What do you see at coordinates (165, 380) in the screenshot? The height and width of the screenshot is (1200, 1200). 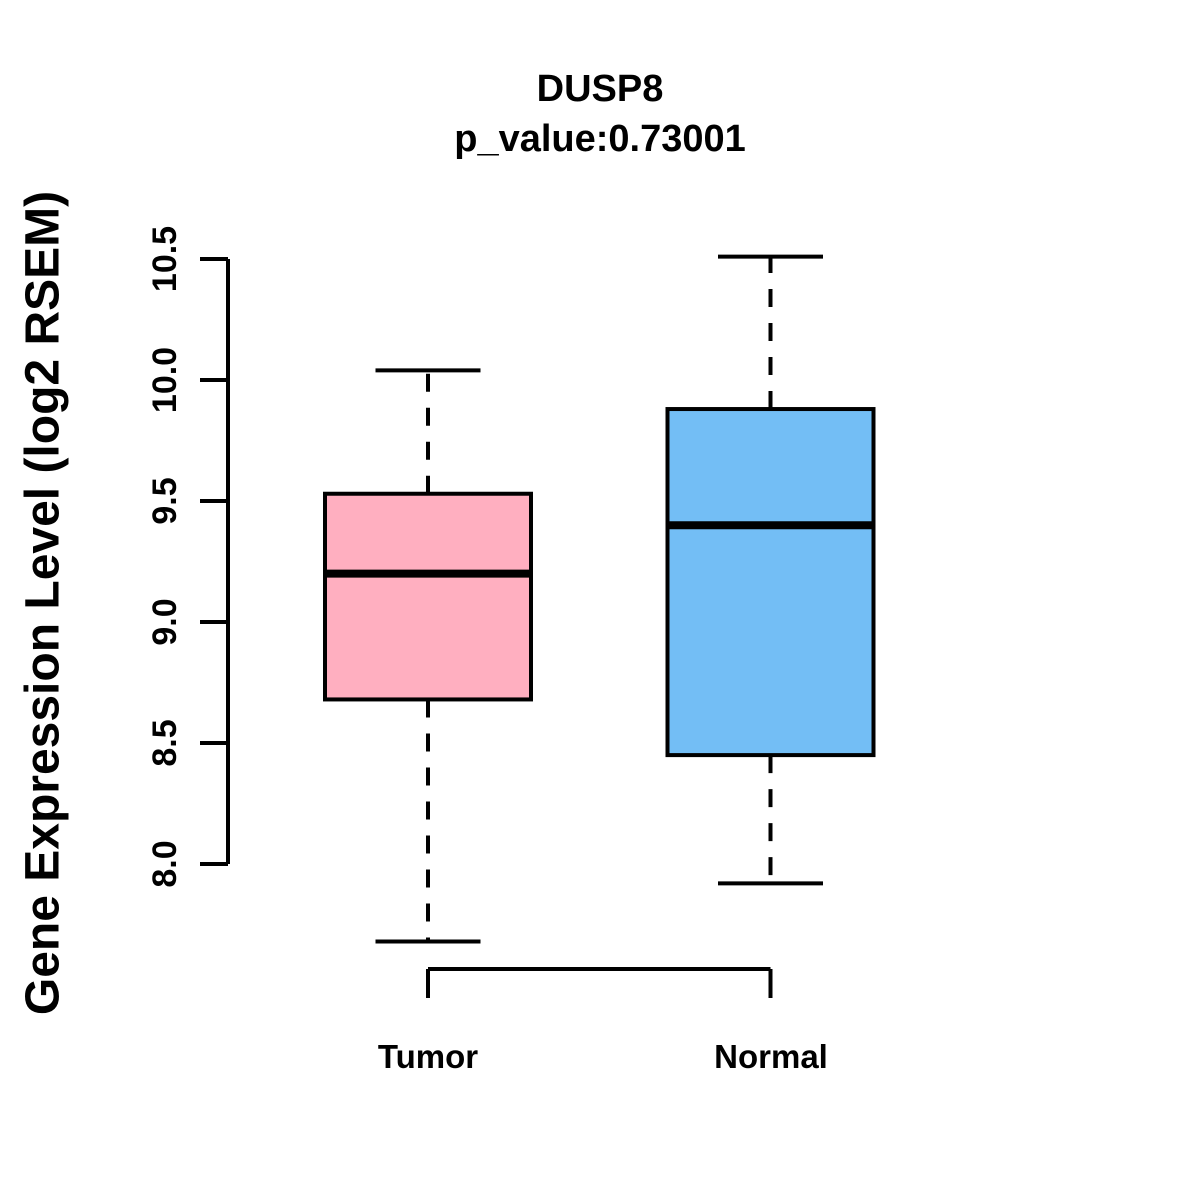 I see `y-axis-tick-label: 10.0` at bounding box center [165, 380].